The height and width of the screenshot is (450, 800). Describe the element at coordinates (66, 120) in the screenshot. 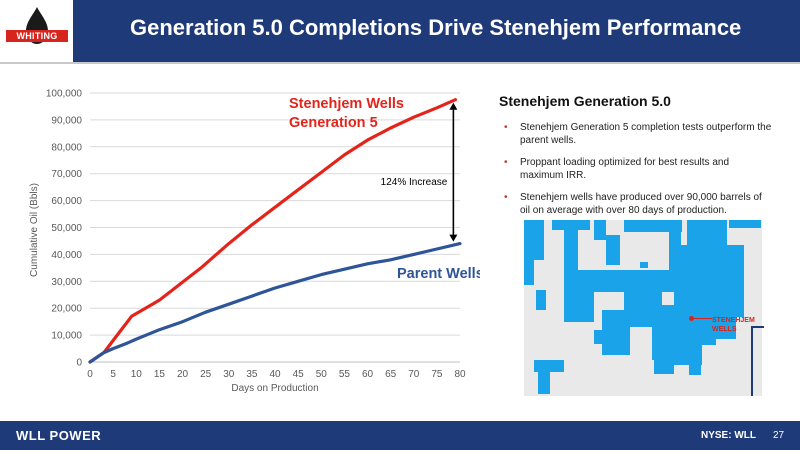

I see `y-tick-label: 90,000` at that location.